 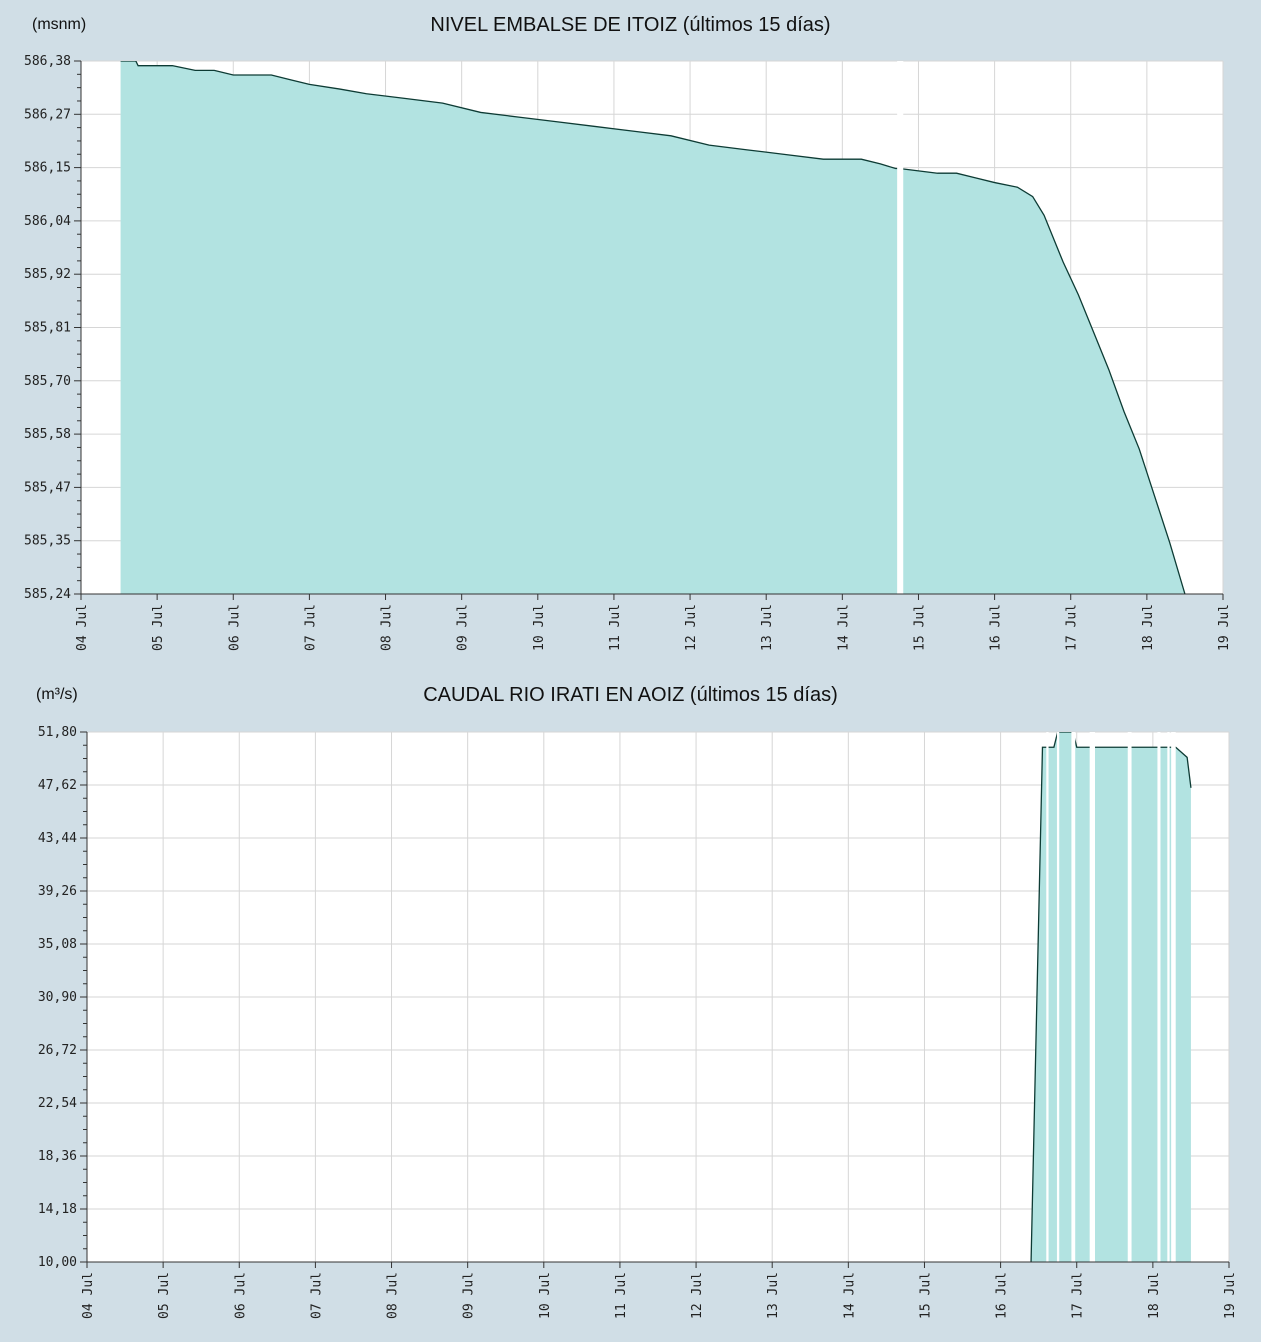 I want to click on y-tick-label: 585,70, so click(x=47, y=381).